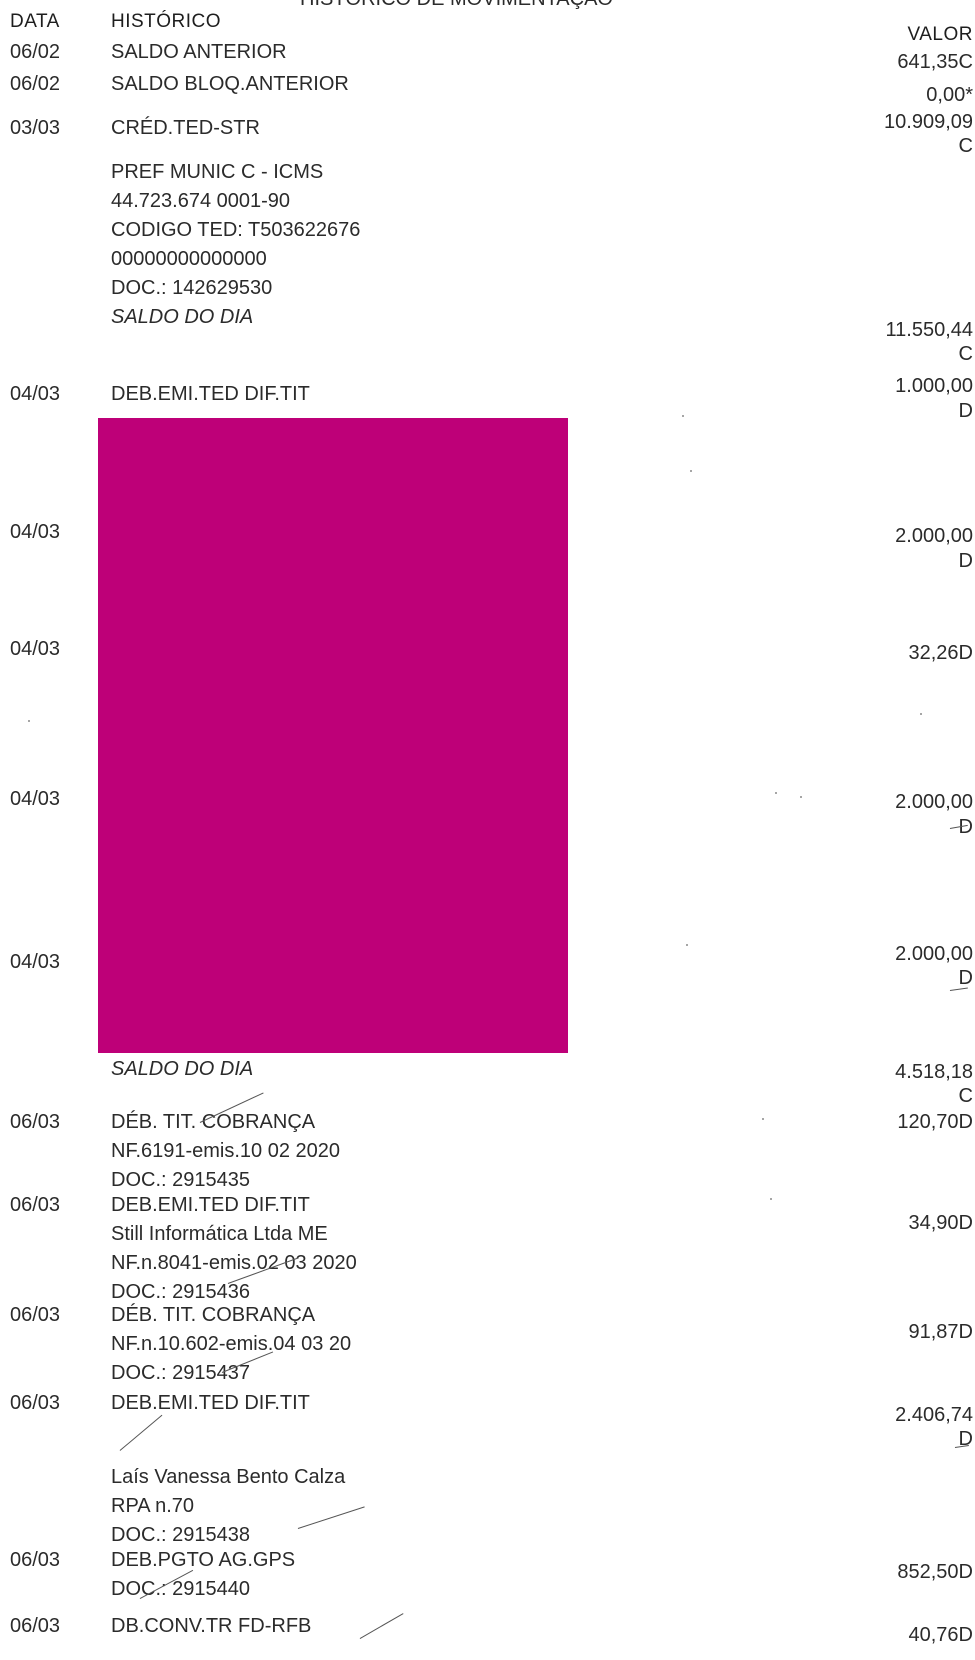  What do you see at coordinates (217, 172) in the screenshot?
I see `row-detail-line: PREF MUNIC C - ICMS` at bounding box center [217, 172].